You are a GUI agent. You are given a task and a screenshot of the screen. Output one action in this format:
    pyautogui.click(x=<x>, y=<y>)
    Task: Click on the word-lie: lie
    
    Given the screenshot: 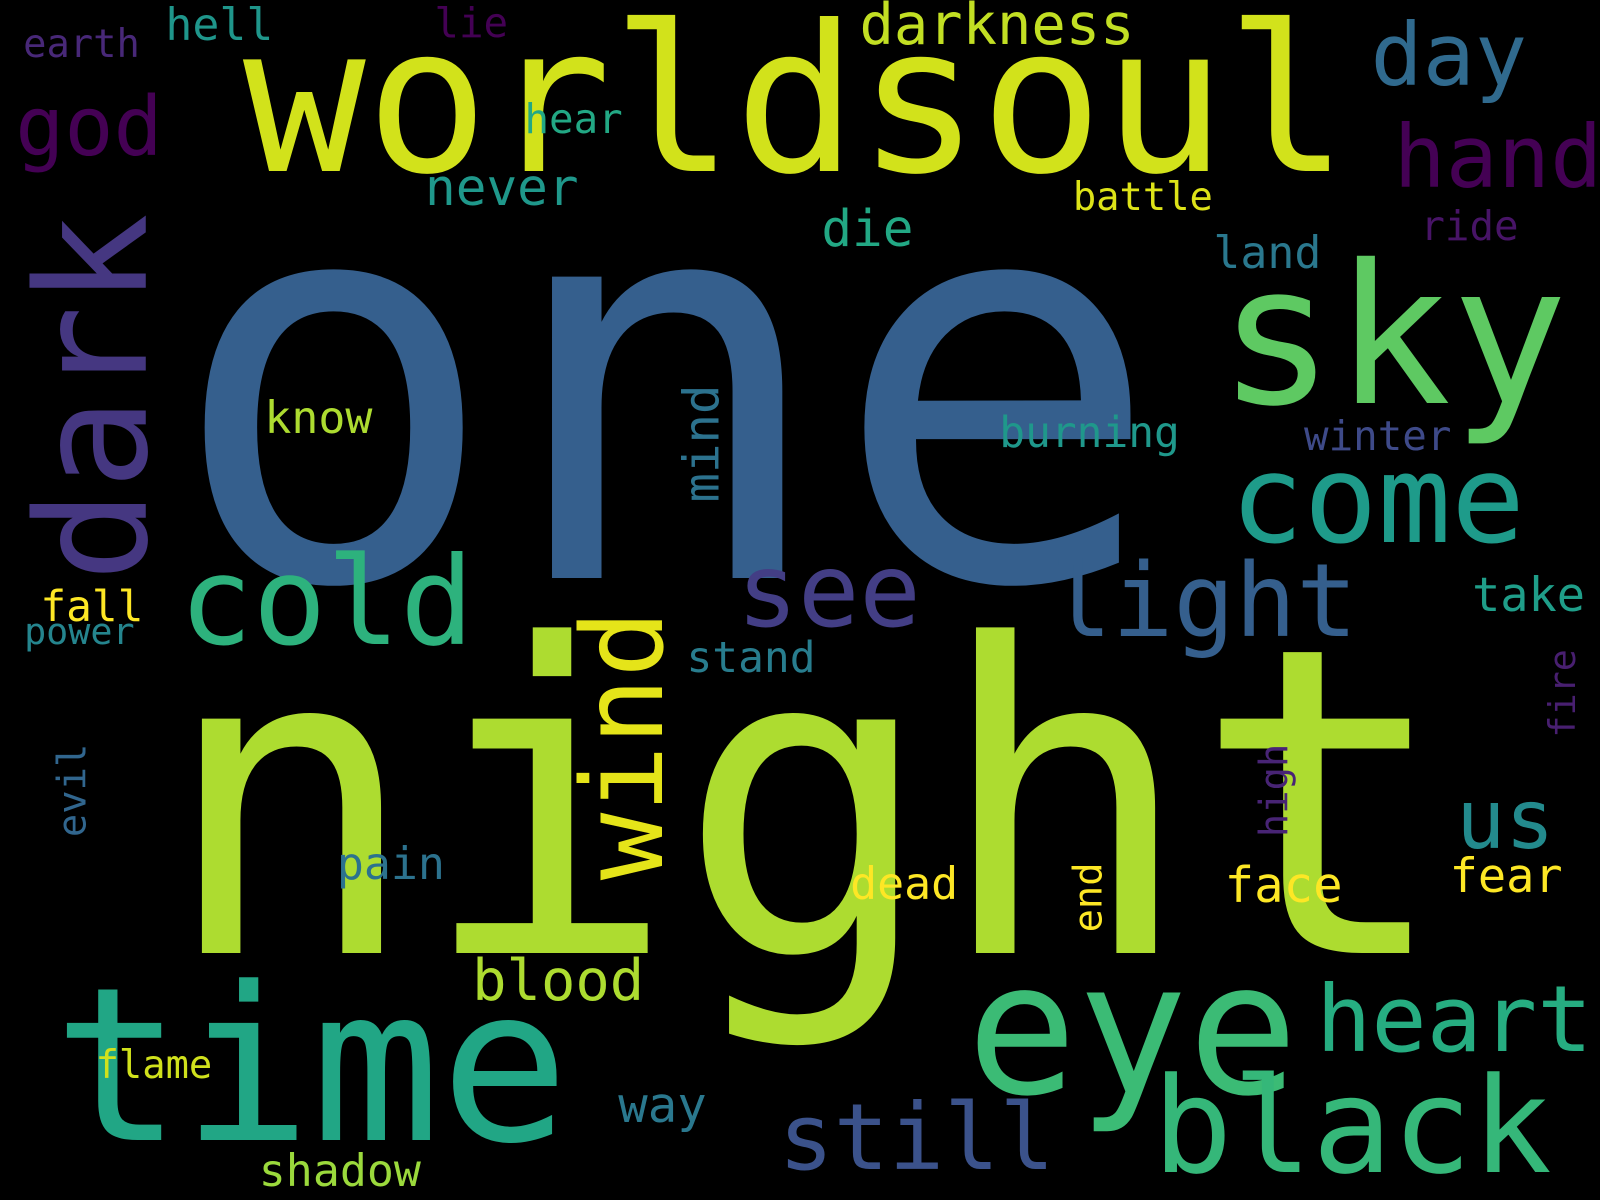 What is the action you would take?
    pyautogui.click(x=471, y=23)
    